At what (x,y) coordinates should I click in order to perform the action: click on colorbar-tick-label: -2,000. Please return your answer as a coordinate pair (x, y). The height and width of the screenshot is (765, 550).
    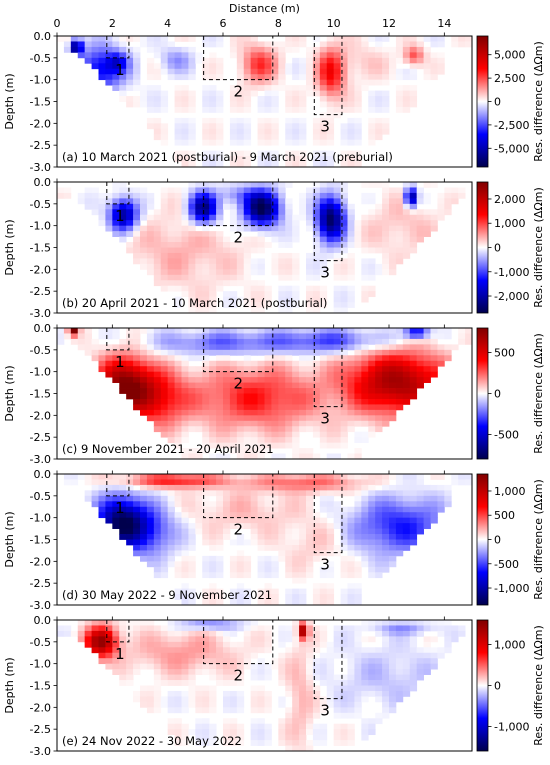
    Looking at the image, I should click on (511, 296).